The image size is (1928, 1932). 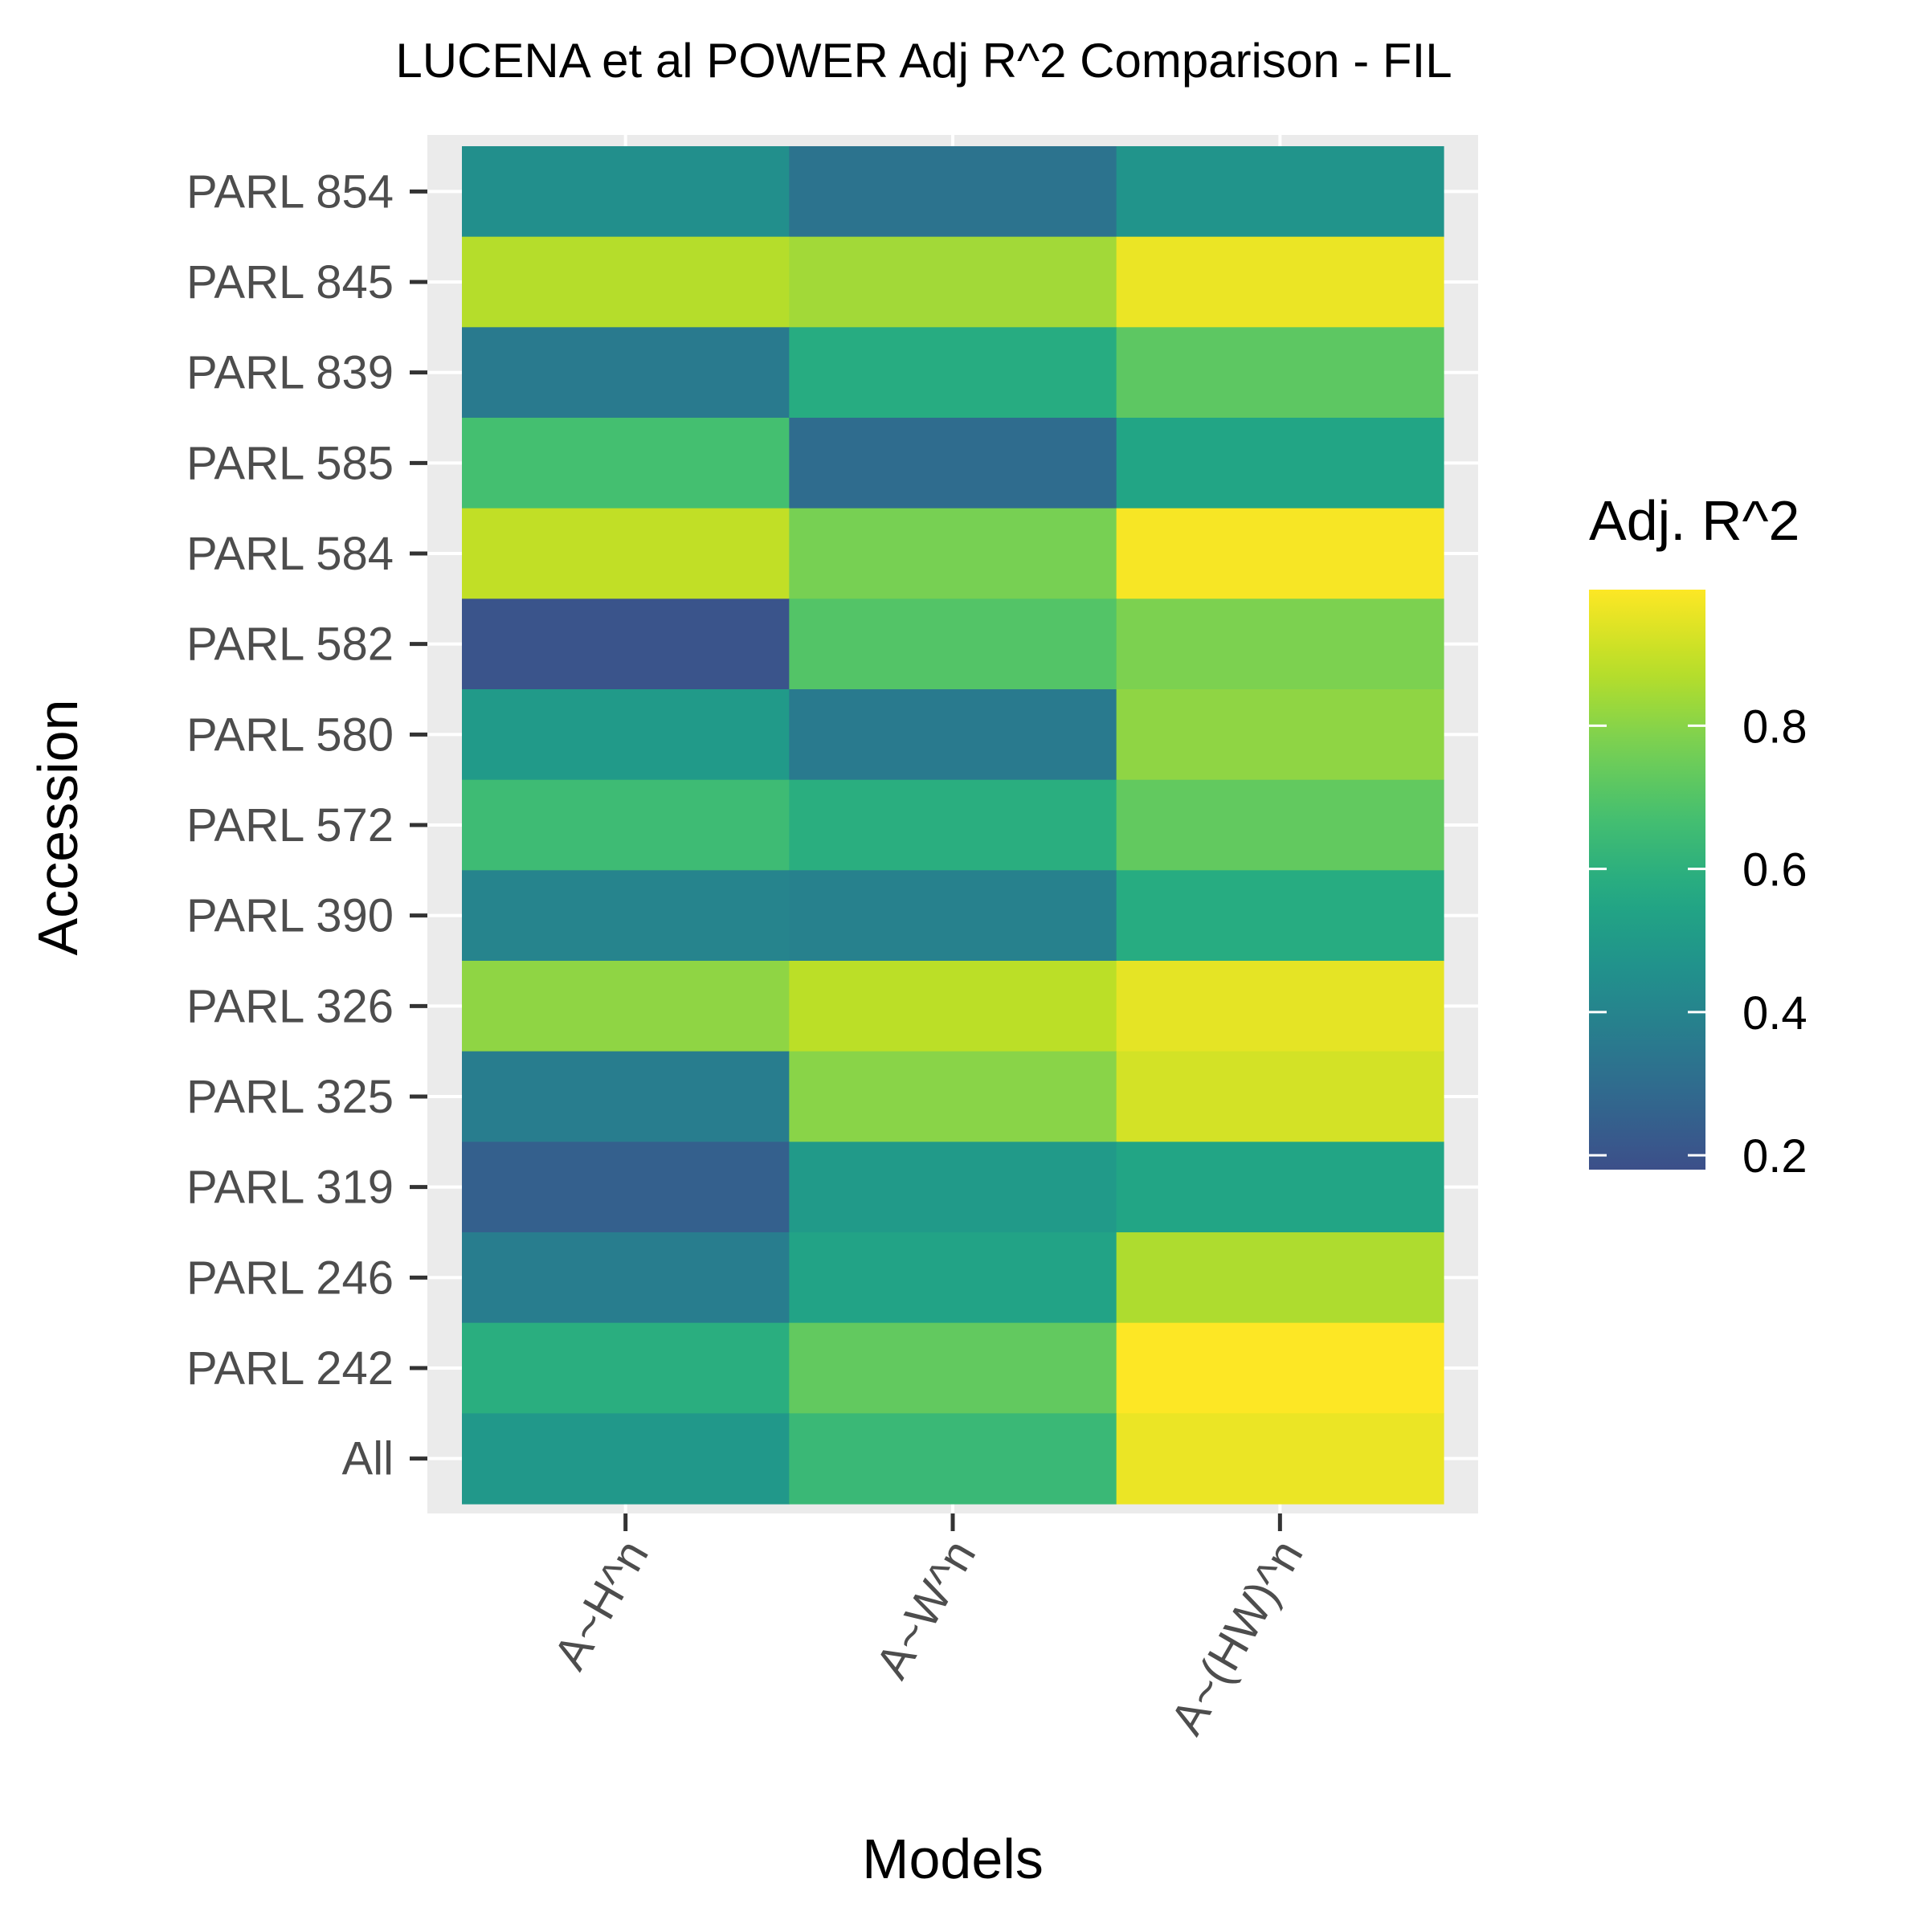 What do you see at coordinates (1775, 727) in the screenshot?
I see `legend-tick-label: 0.8` at bounding box center [1775, 727].